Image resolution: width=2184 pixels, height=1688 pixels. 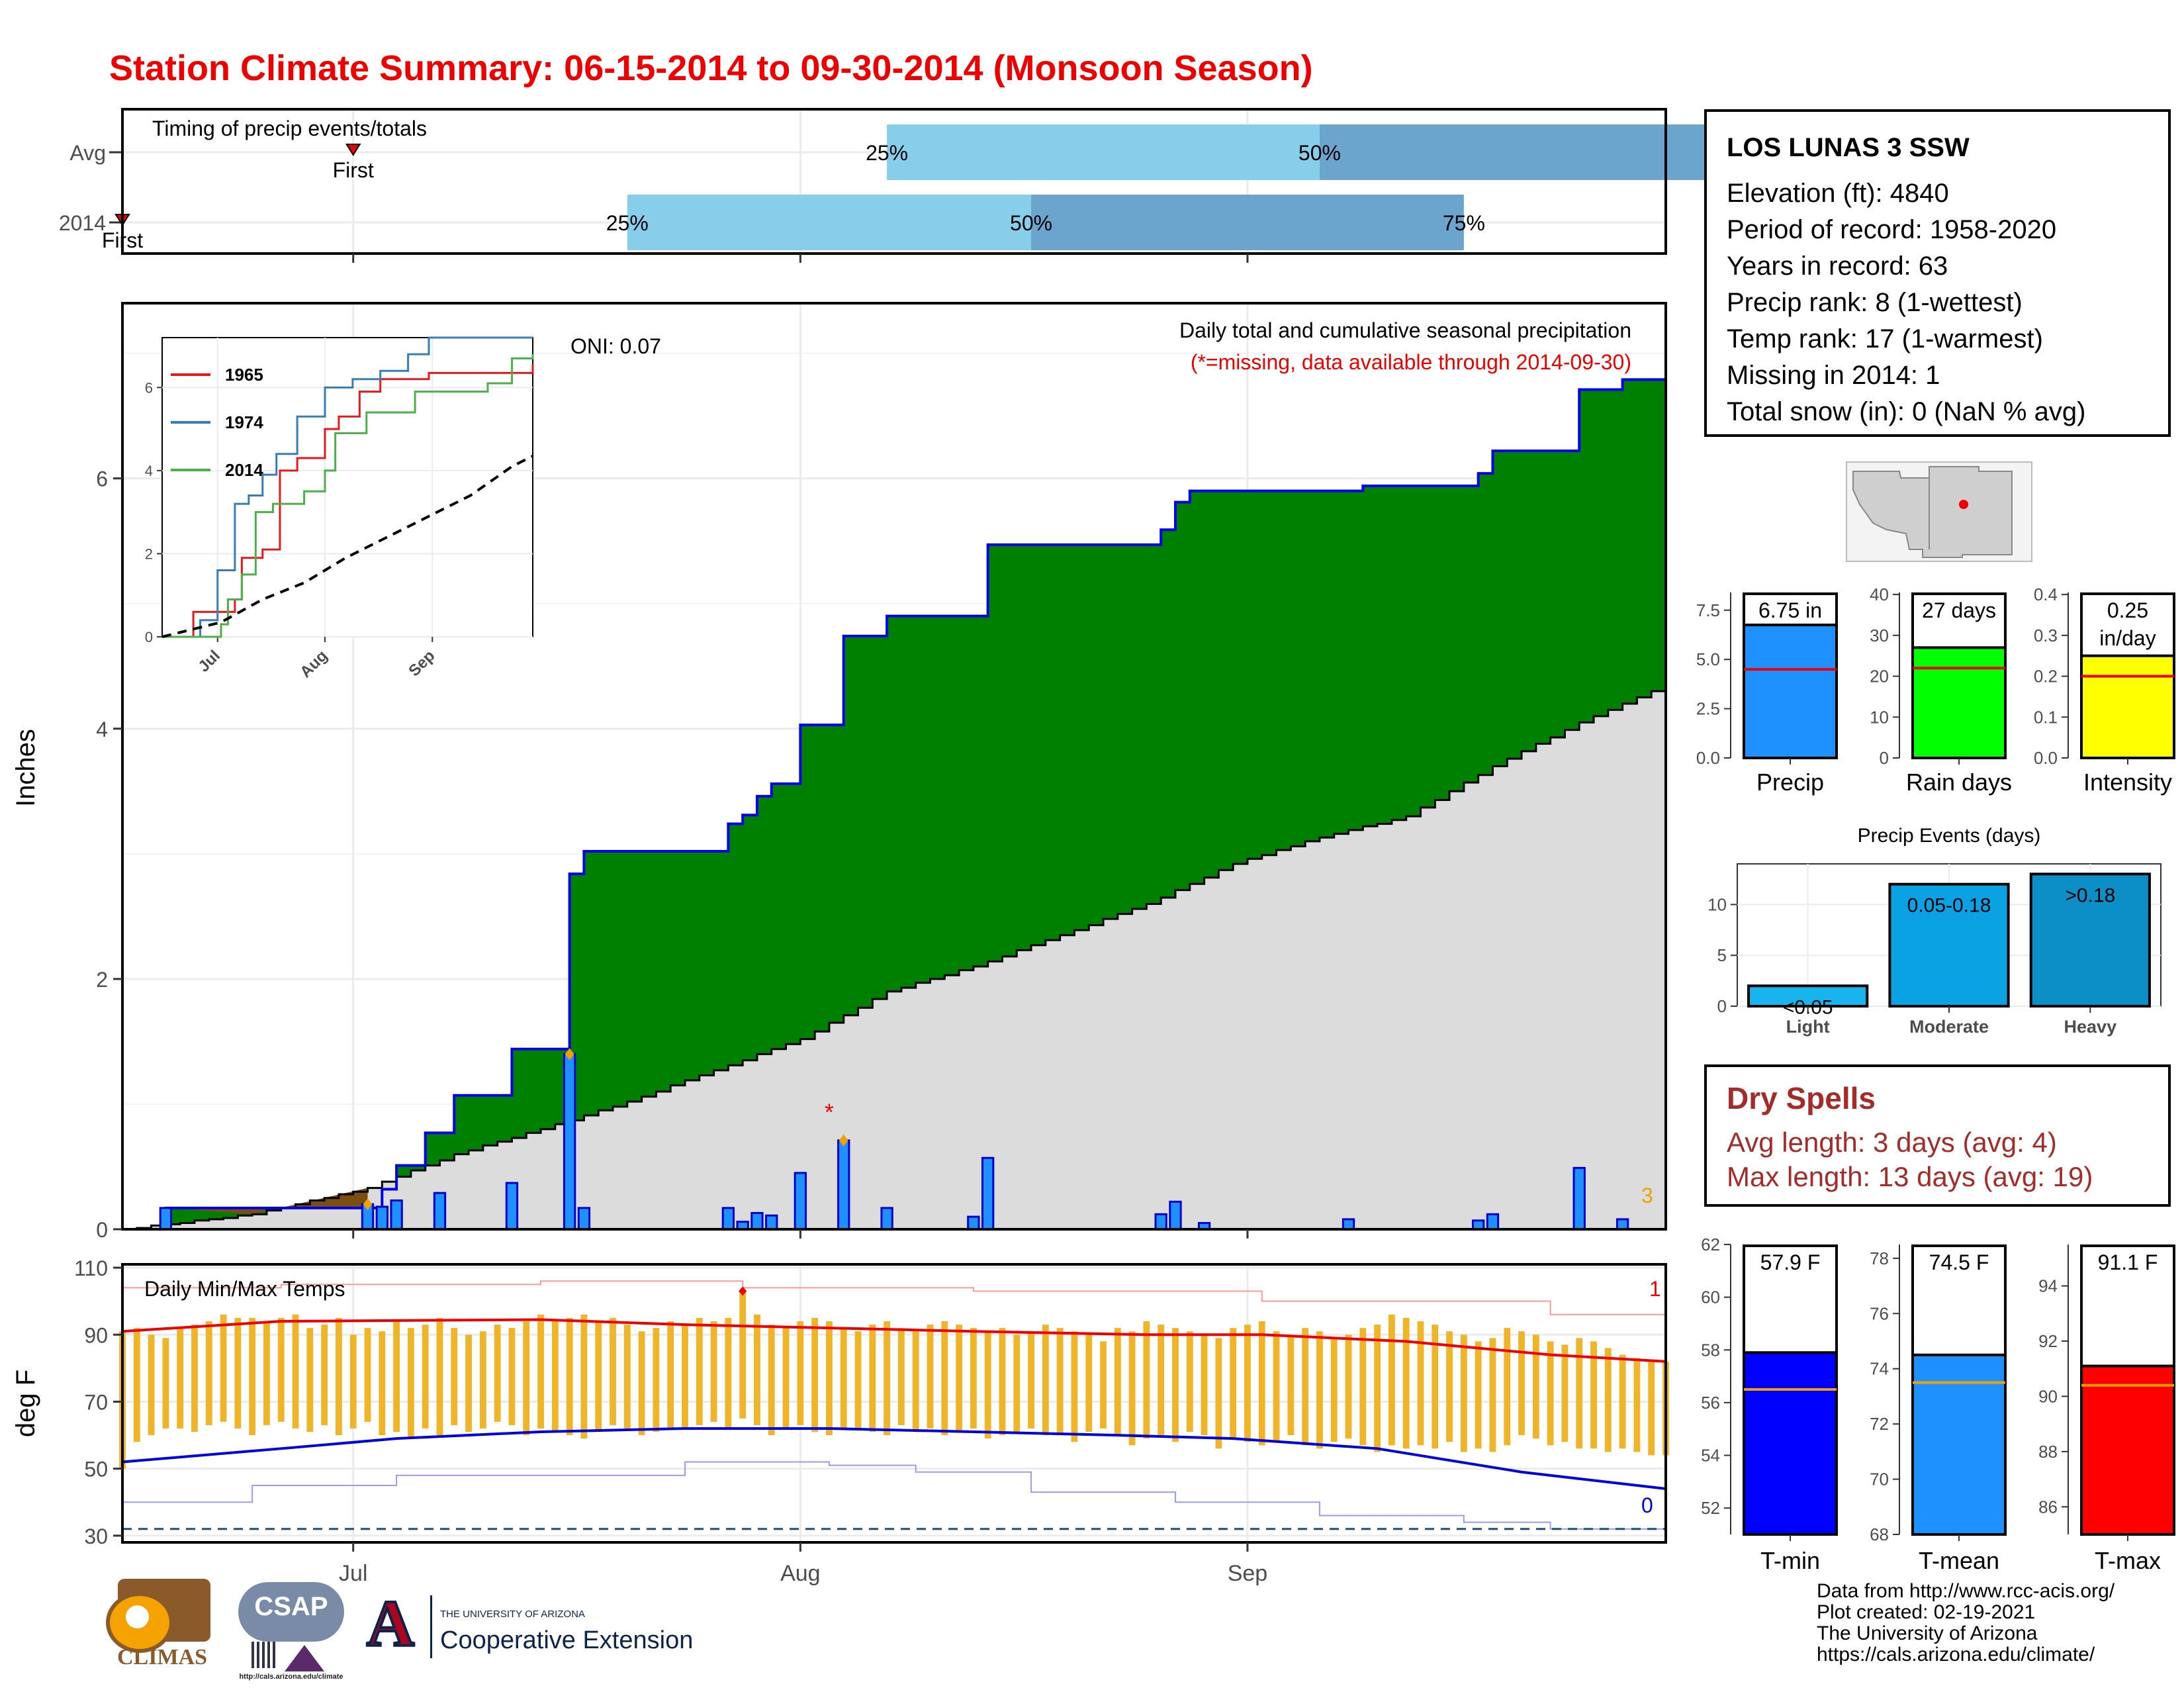 What do you see at coordinates (102, 1230) in the screenshot?
I see `precip-y-tick-label: 0` at bounding box center [102, 1230].